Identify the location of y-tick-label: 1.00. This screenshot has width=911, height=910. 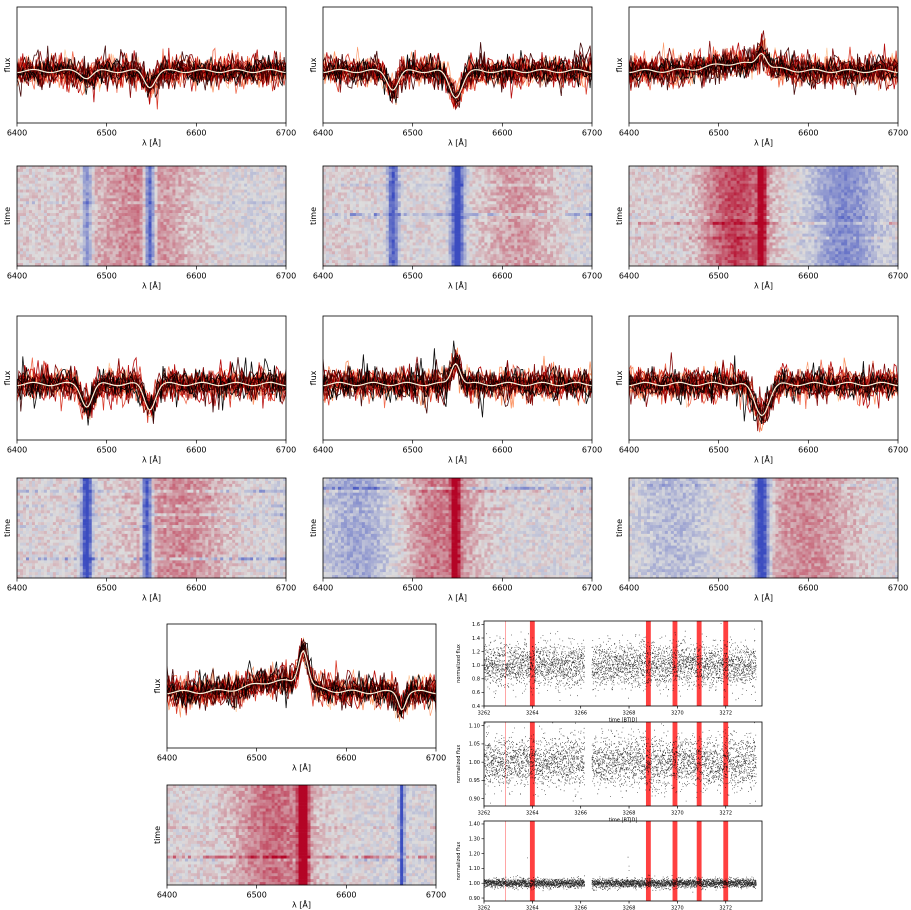
(474, 884).